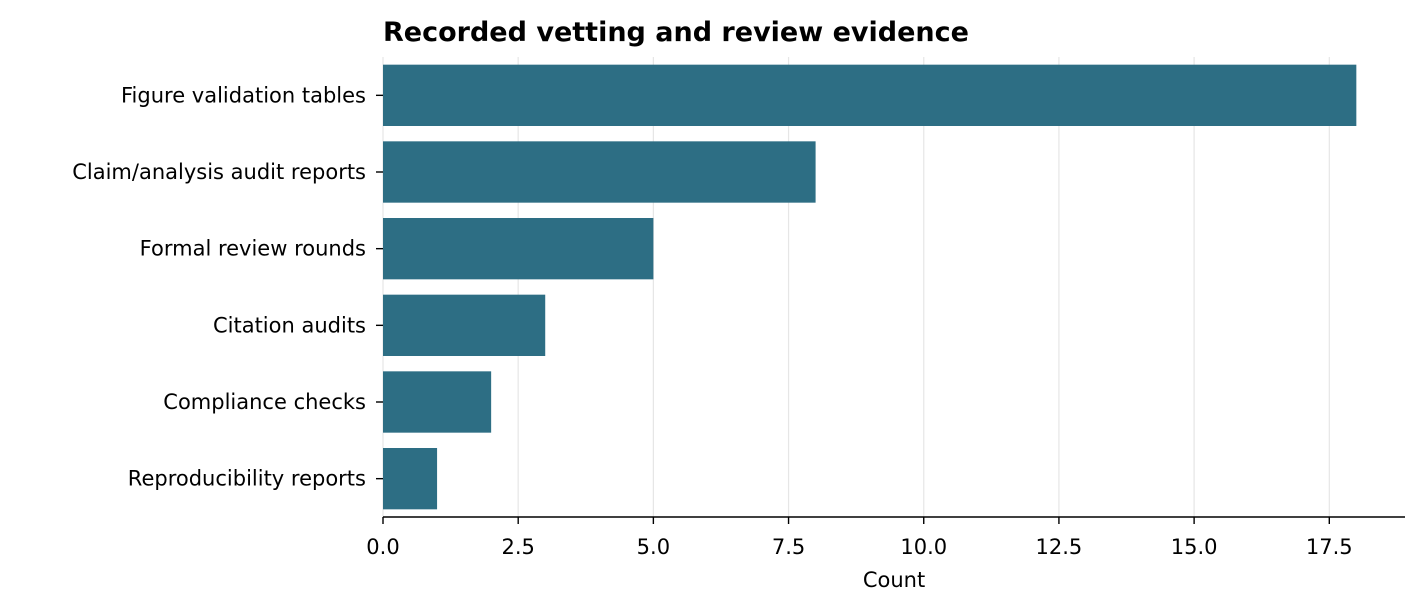  I want to click on x-tick-label: 7.5, so click(788, 547).